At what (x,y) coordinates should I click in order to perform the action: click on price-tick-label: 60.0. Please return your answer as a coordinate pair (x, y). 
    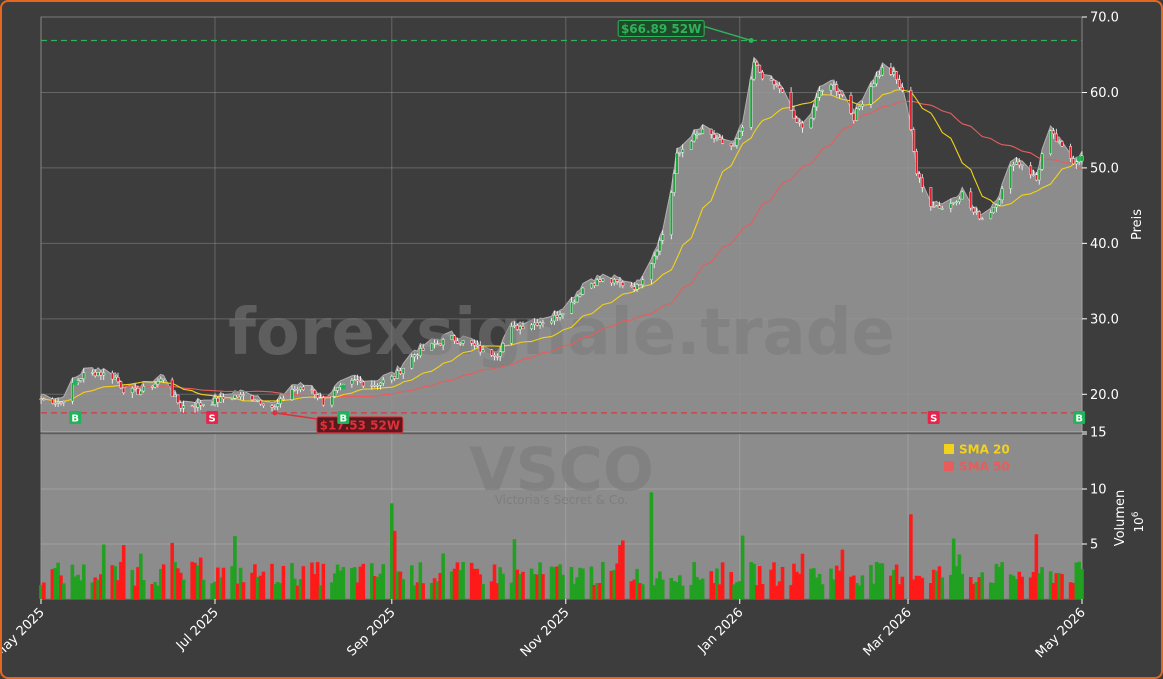
    Looking at the image, I should click on (1104, 93).